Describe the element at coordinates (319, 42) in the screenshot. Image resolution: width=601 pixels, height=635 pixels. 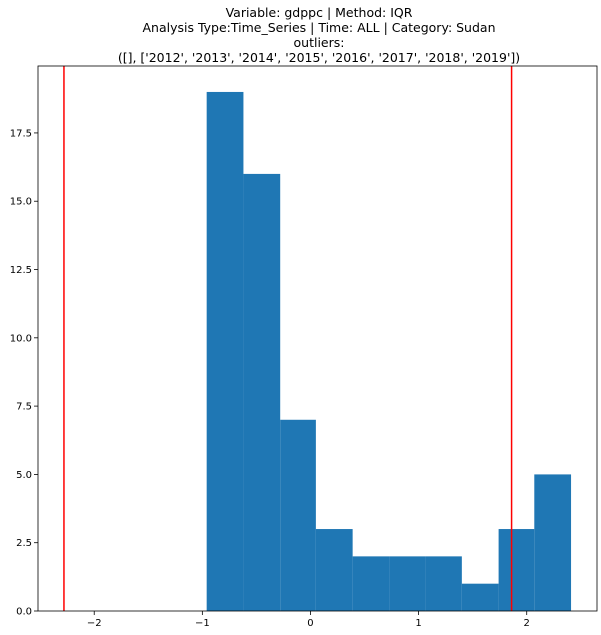
I see `title-line-3: outliers:` at that location.